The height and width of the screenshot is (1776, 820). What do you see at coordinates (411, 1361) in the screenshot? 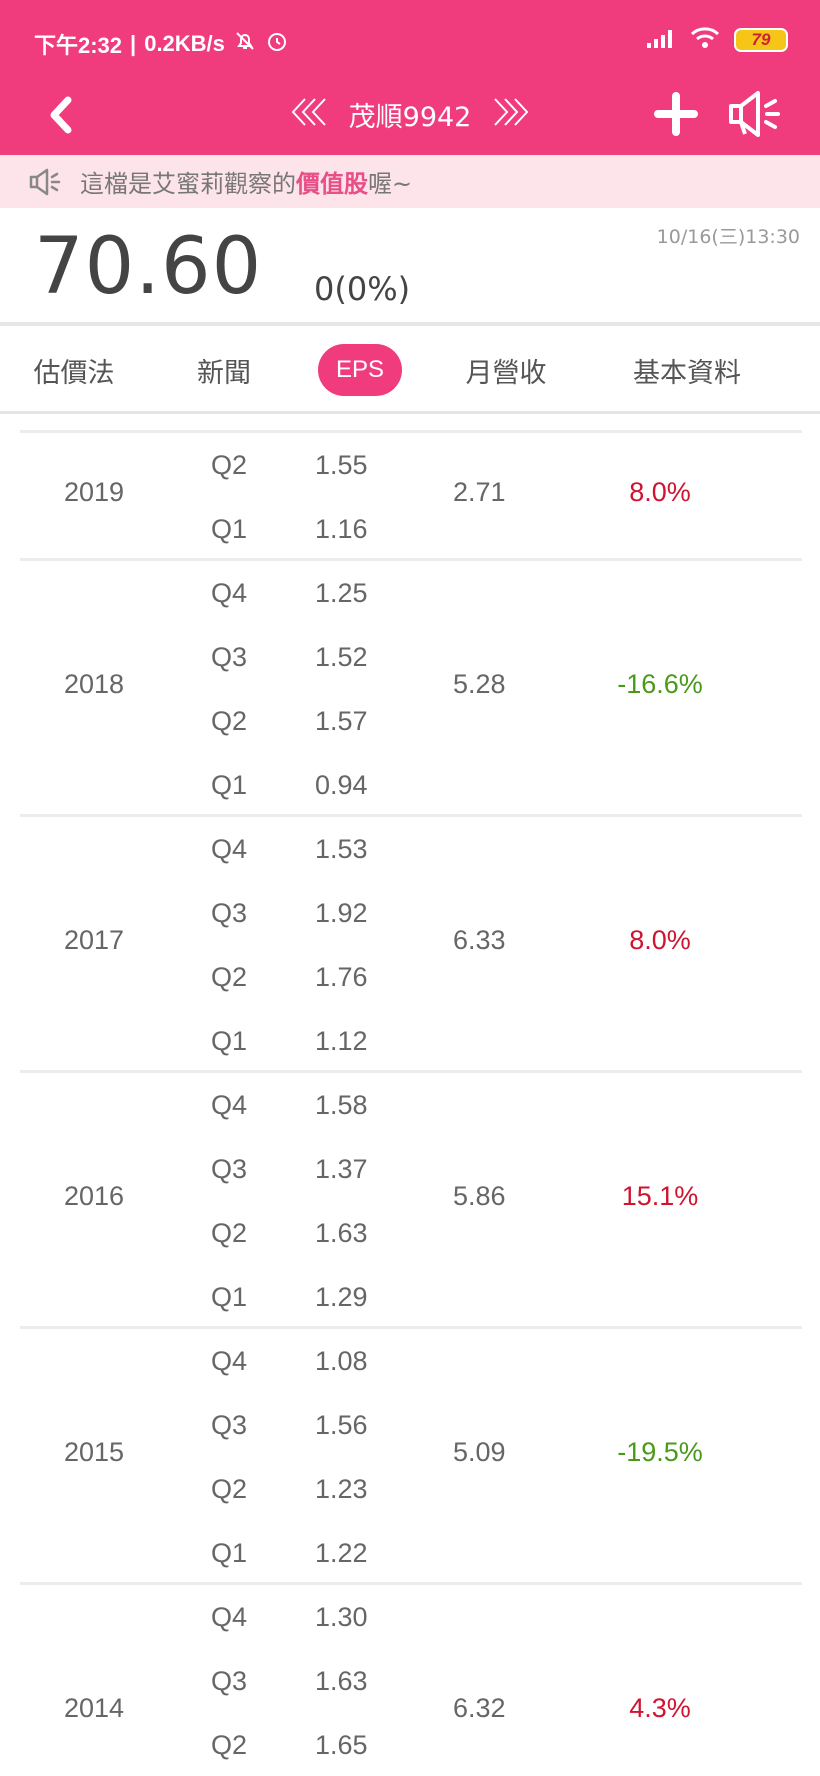
I see `quarter-row: Q4 1.08` at bounding box center [411, 1361].